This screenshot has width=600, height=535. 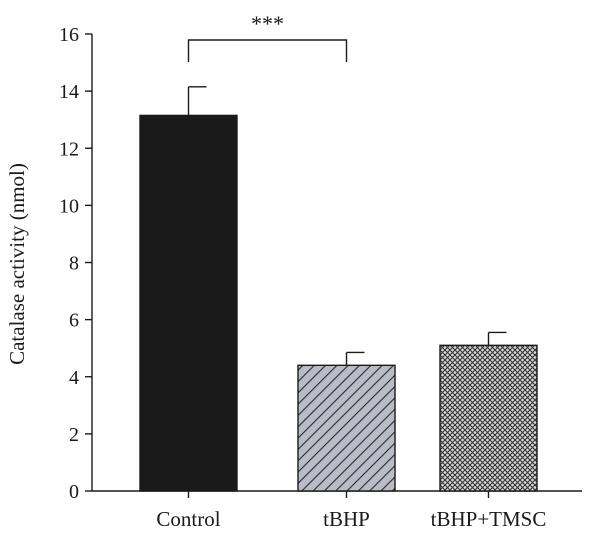 I want to click on significance-bracket-line, so click(x=267, y=50).